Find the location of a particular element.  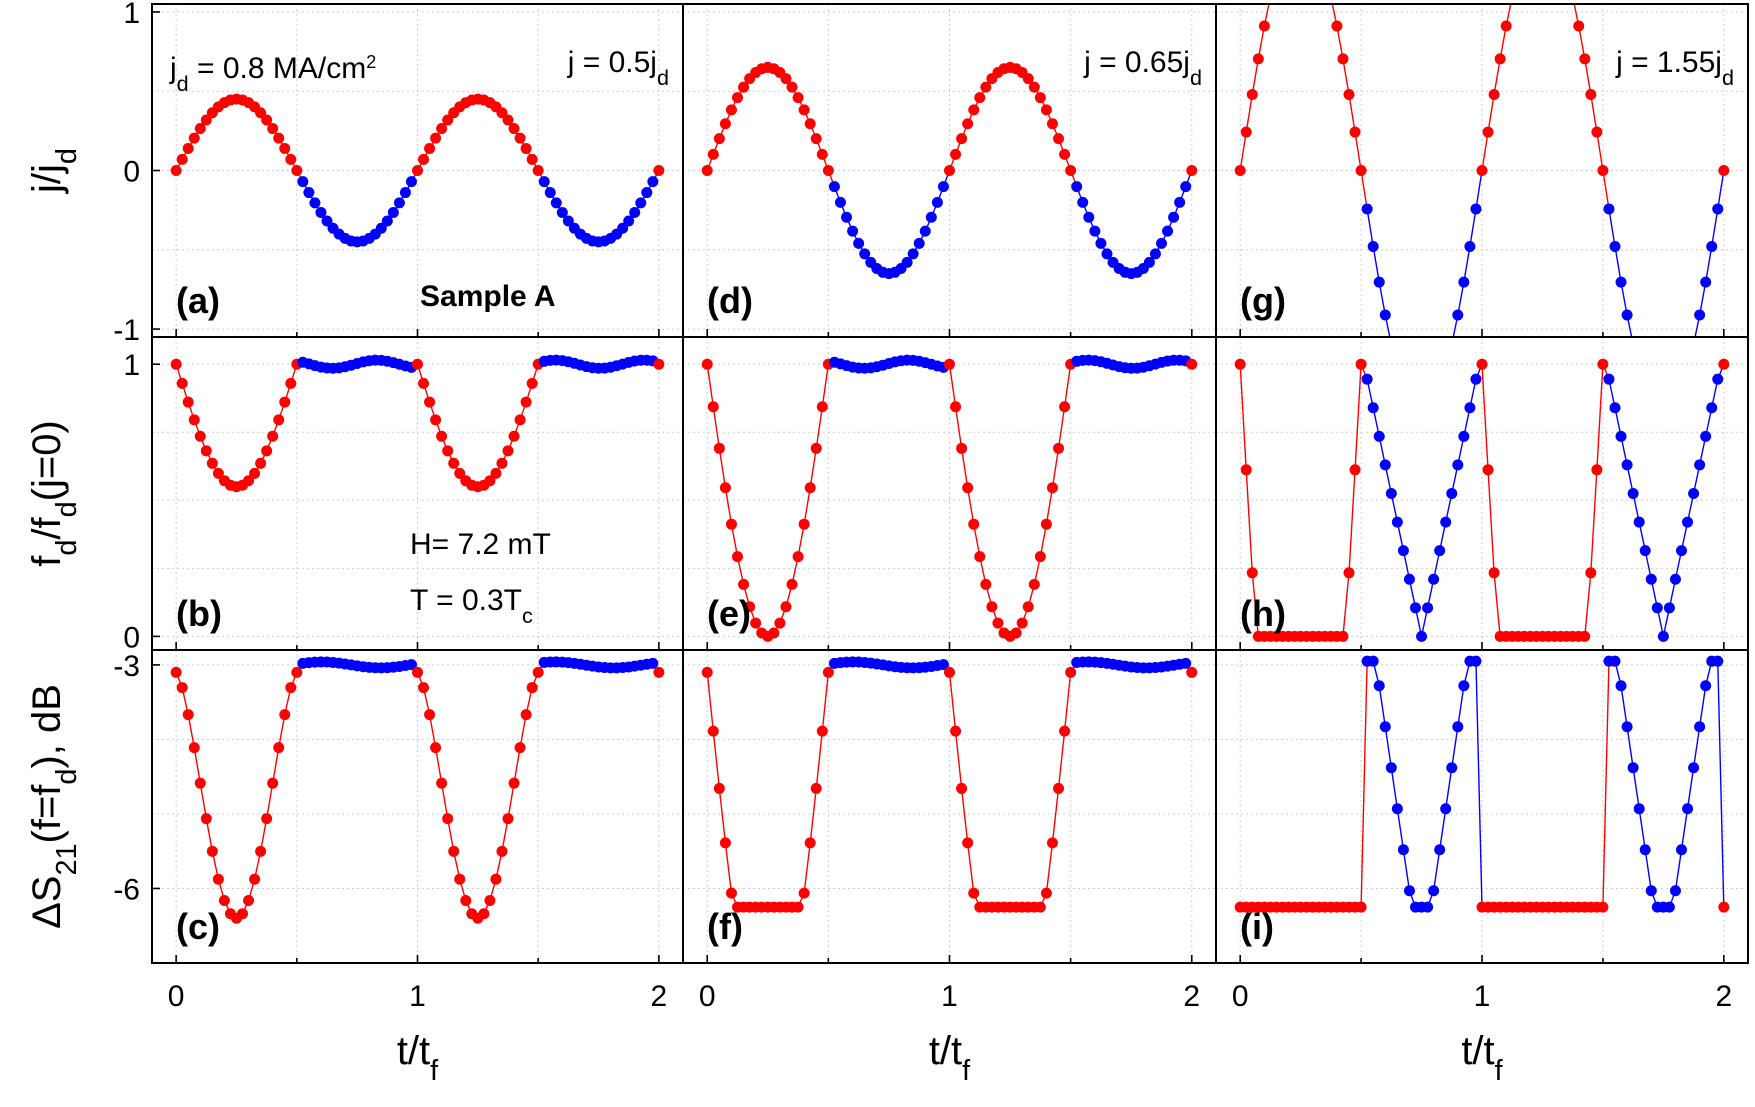

panel-letter: (c) is located at coordinates (198, 926).